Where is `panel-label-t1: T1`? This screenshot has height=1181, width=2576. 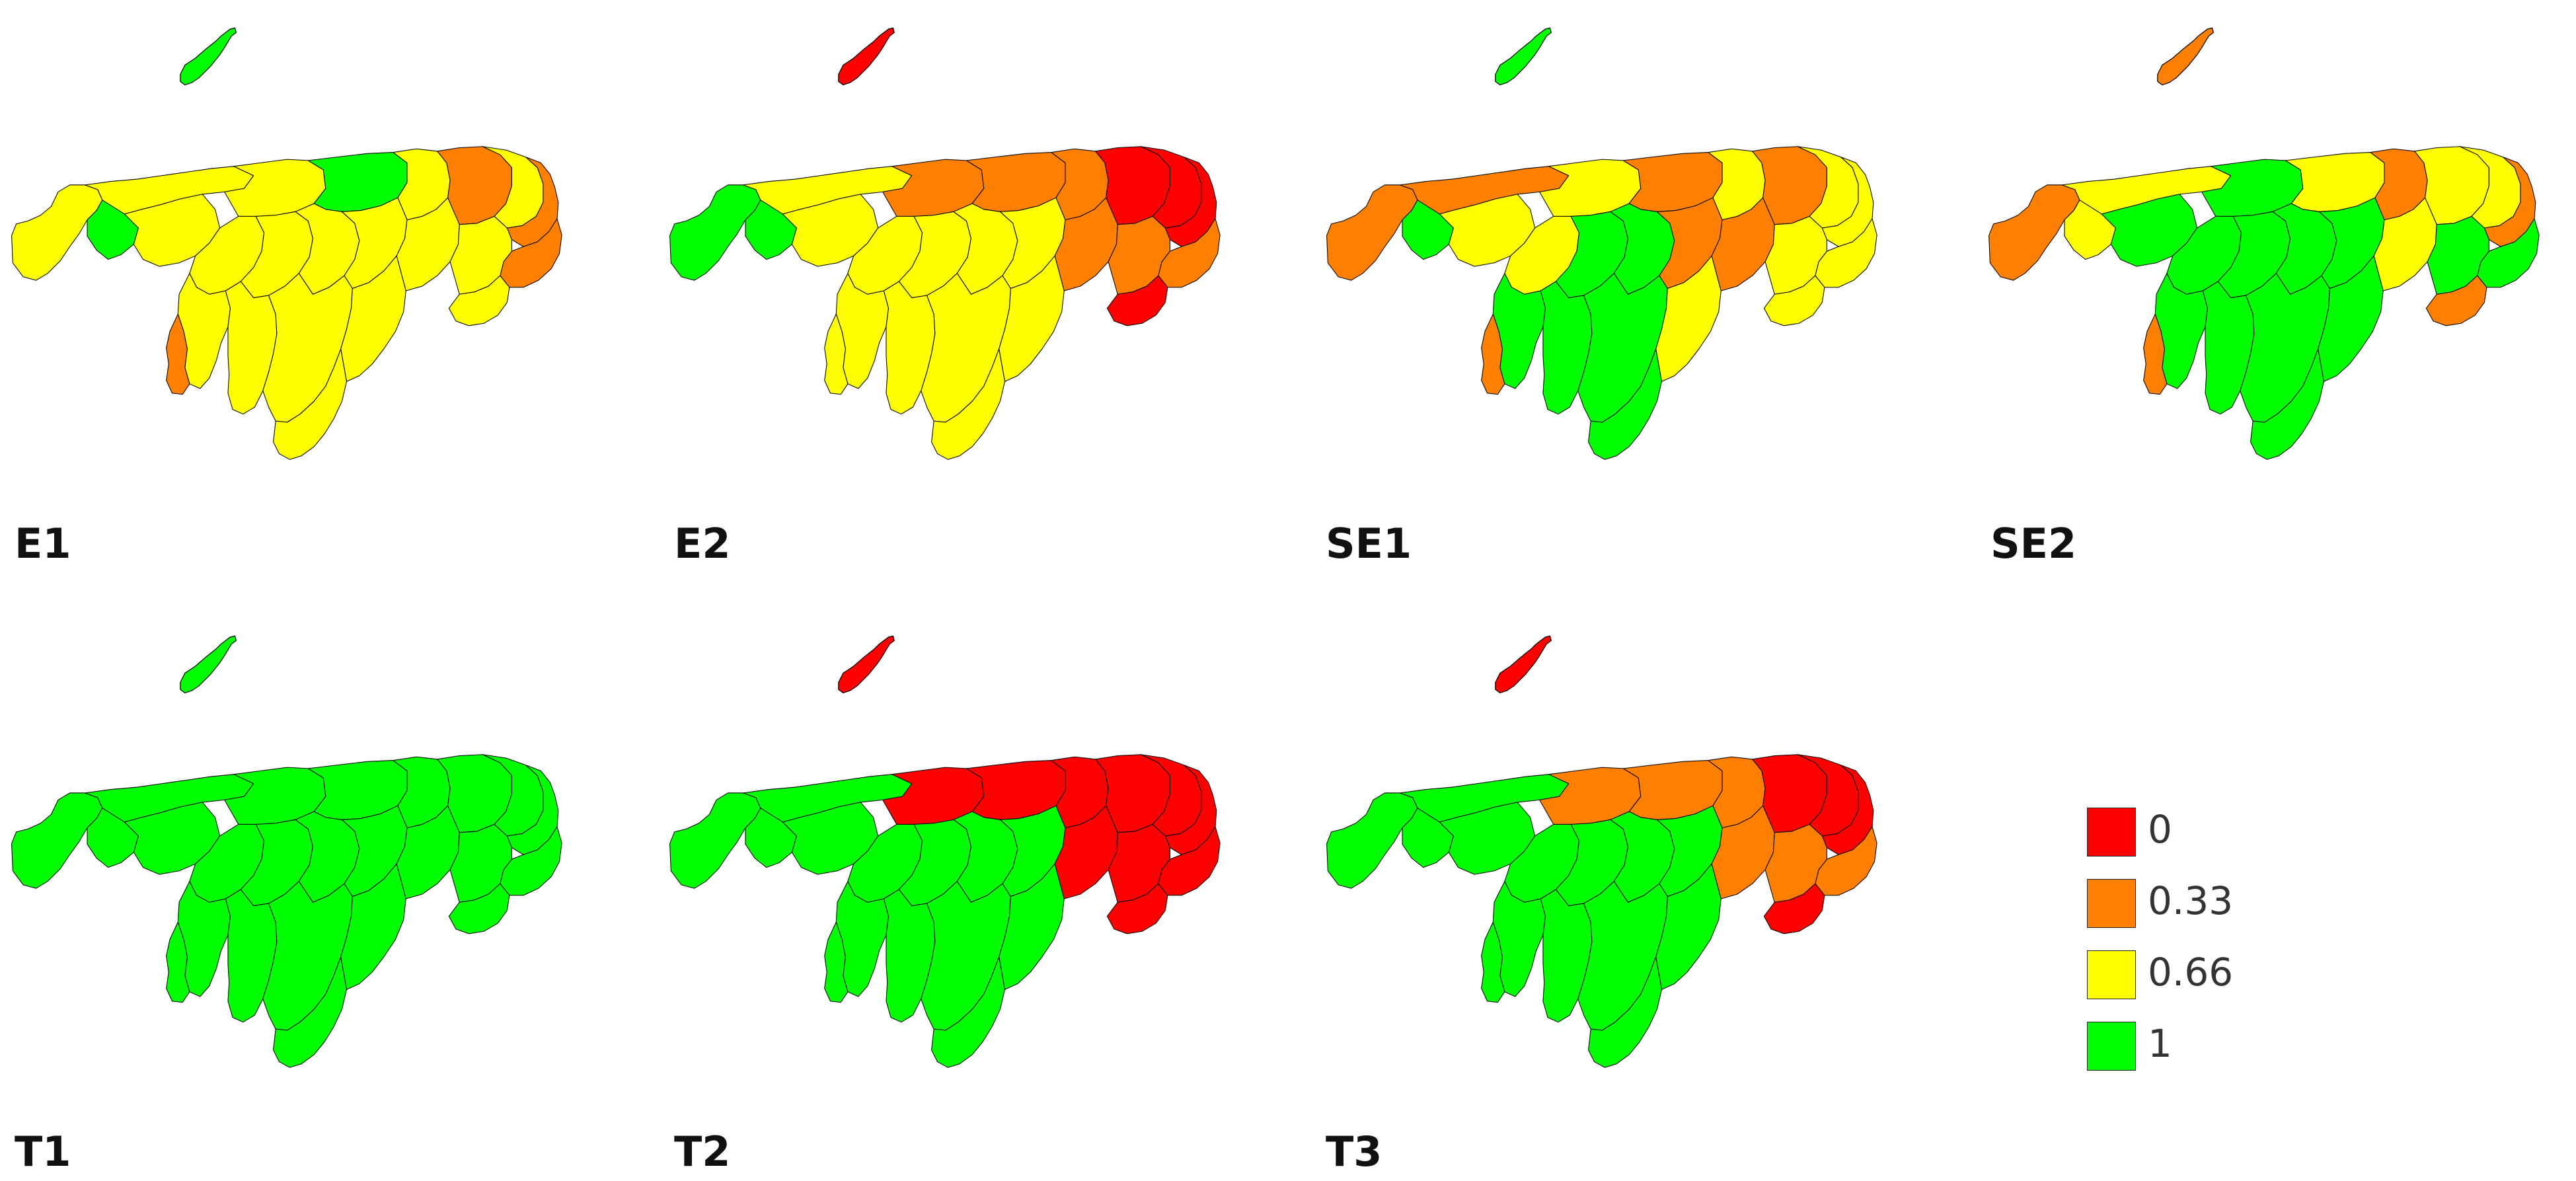
panel-label-t1: T1 is located at coordinates (43, 1151).